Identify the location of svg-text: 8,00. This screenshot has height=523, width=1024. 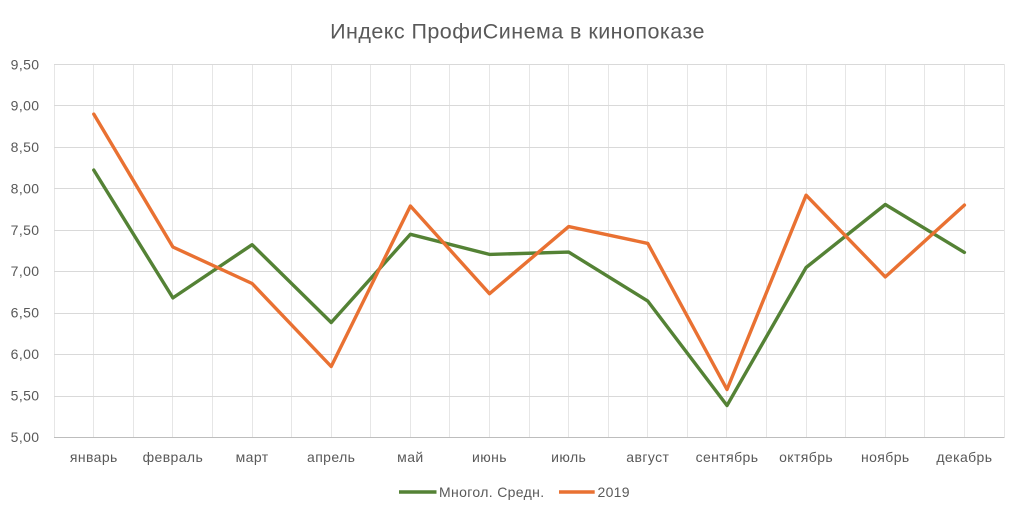
(25, 189).